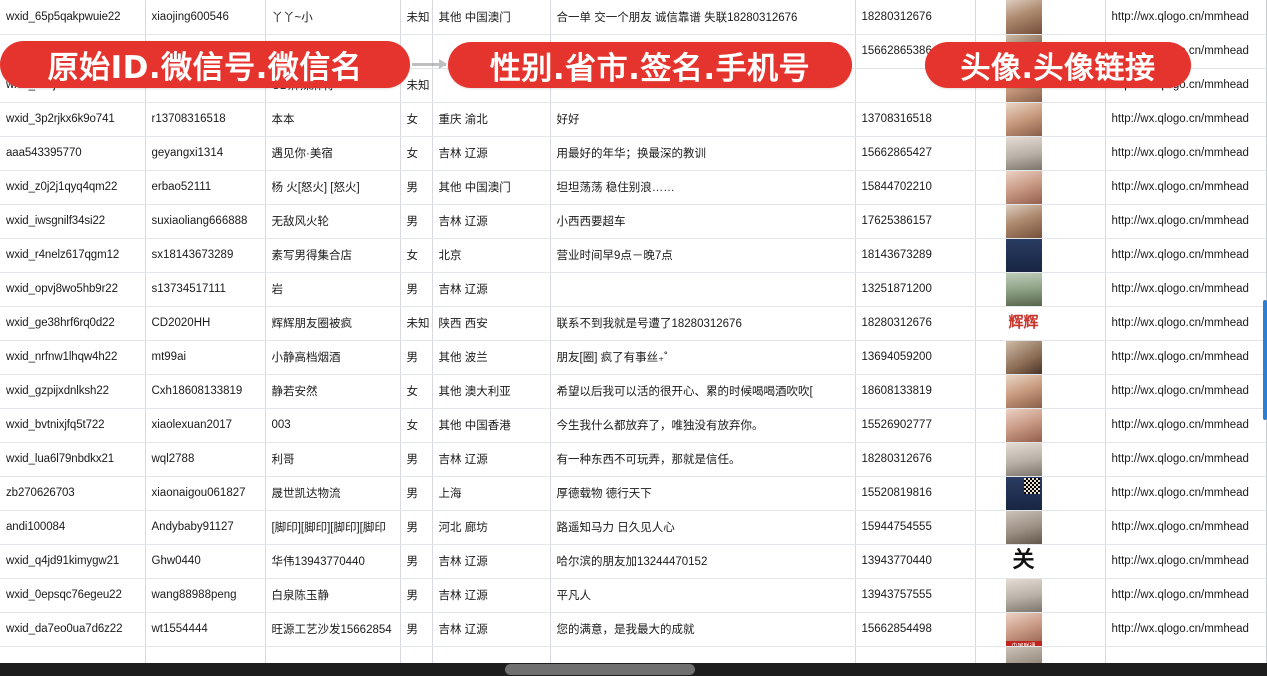 This screenshot has width=1267, height=676. I want to click on cell-region: 其他 中国澳门, so click(491, 187).